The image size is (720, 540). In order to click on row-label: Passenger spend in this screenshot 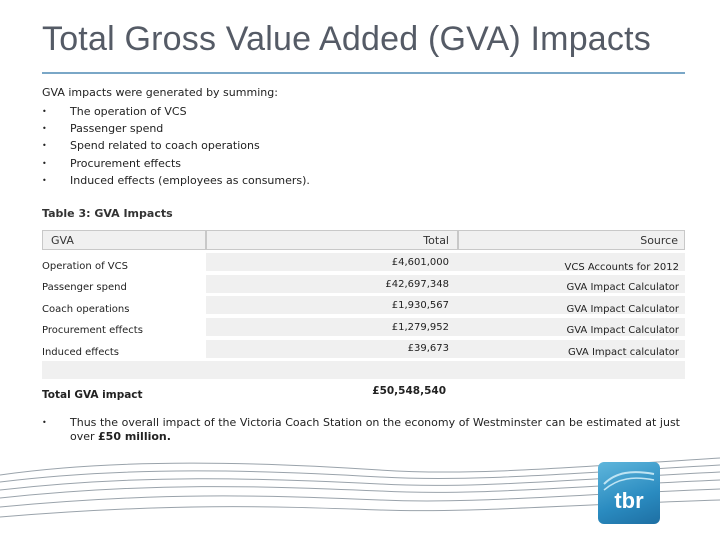, I will do `click(84, 287)`.